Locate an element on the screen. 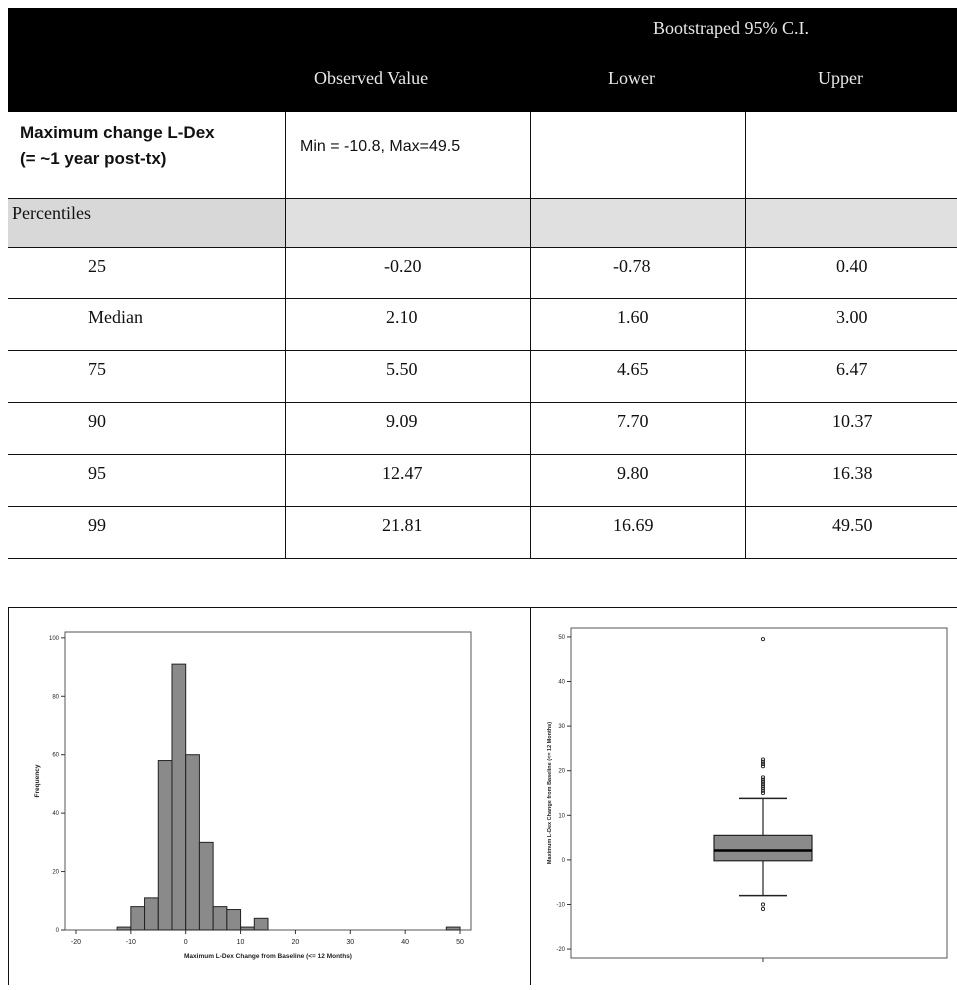 This screenshot has height=990, width=957. col-observed-header: Observed Value is located at coordinates (371, 78).